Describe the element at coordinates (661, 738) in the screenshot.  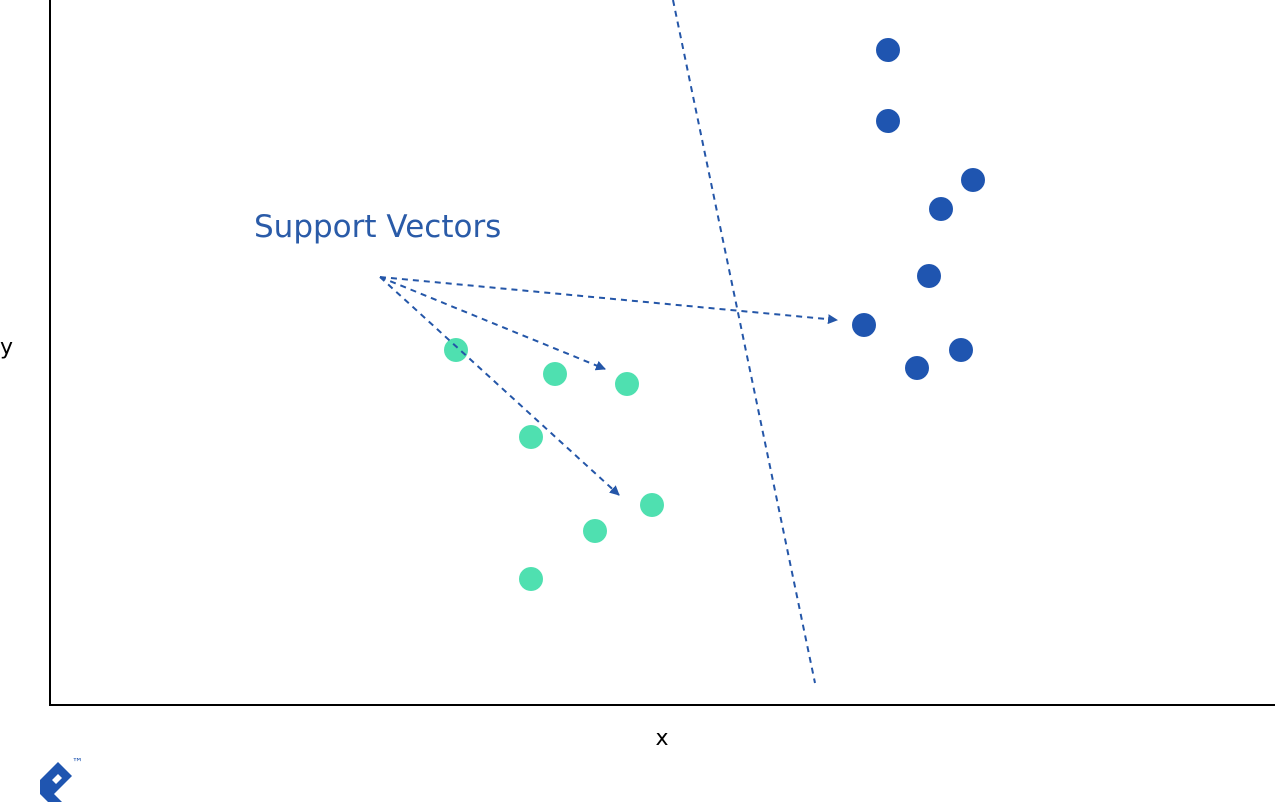
I see `x-axis-label: x` at that location.